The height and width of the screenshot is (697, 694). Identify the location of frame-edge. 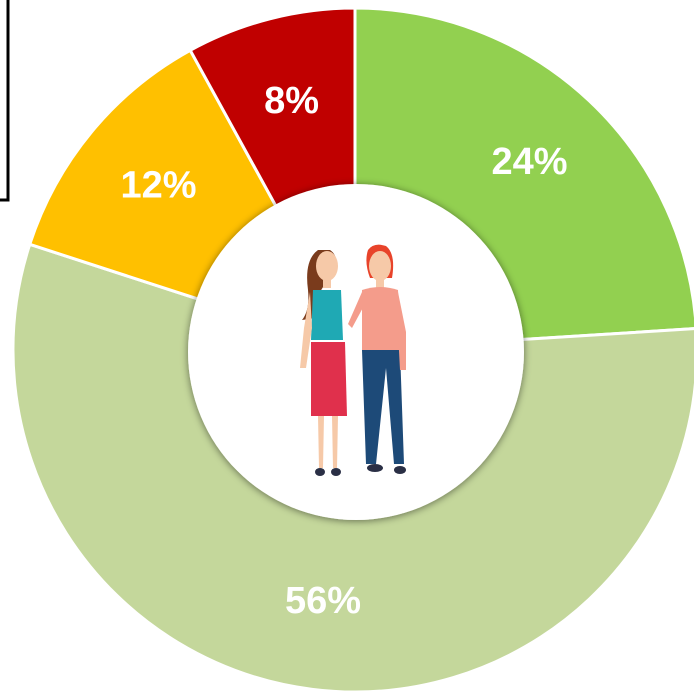
(5, 101).